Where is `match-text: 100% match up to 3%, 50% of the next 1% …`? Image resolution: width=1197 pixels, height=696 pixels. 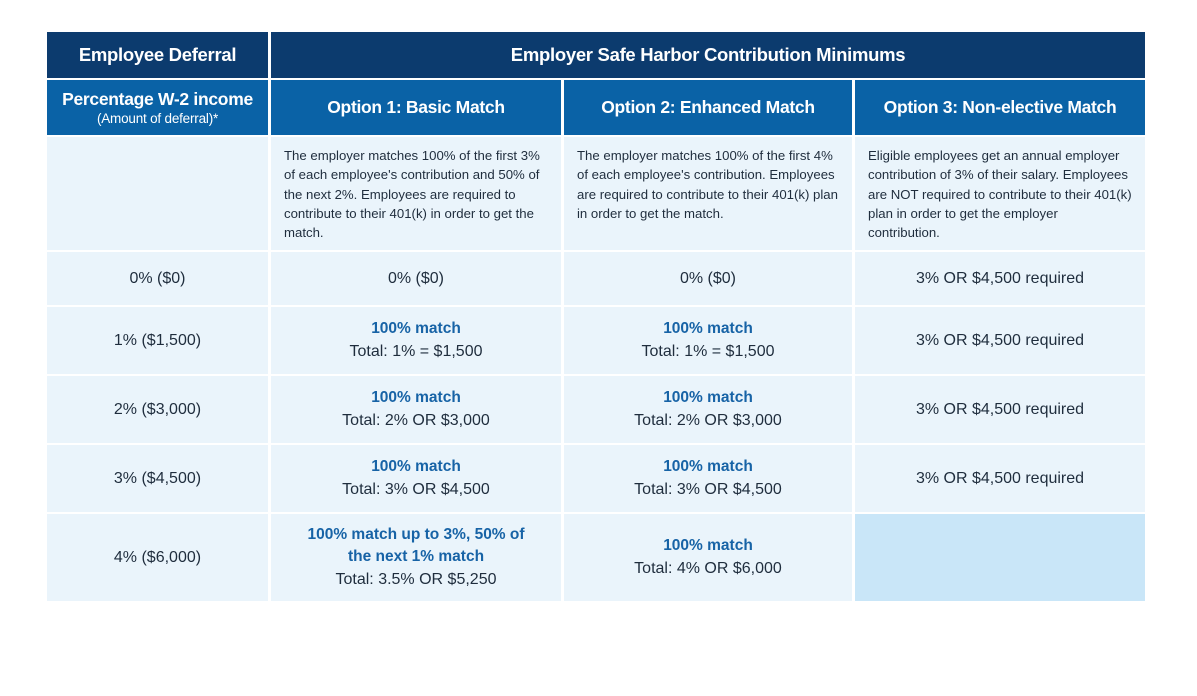 match-text: 100% match up to 3%, 50% of the next 1% … is located at coordinates (416, 545).